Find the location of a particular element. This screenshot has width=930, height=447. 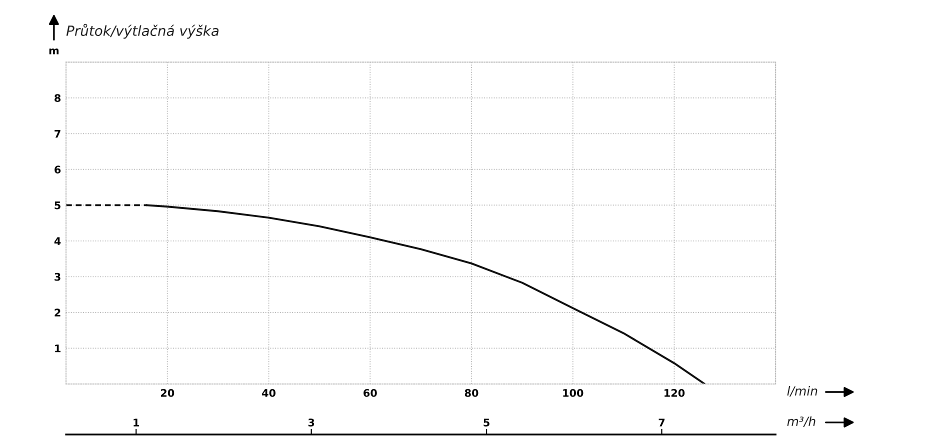

x-tick-label: 40 is located at coordinates (269, 393).